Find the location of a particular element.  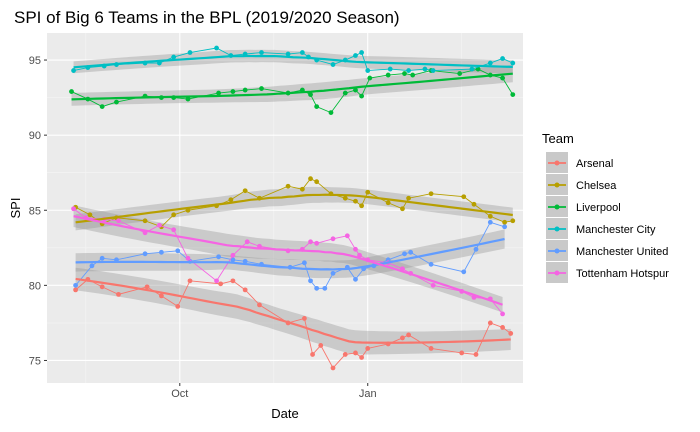

legend-label-chelsea: Chelsea is located at coordinates (596, 186).